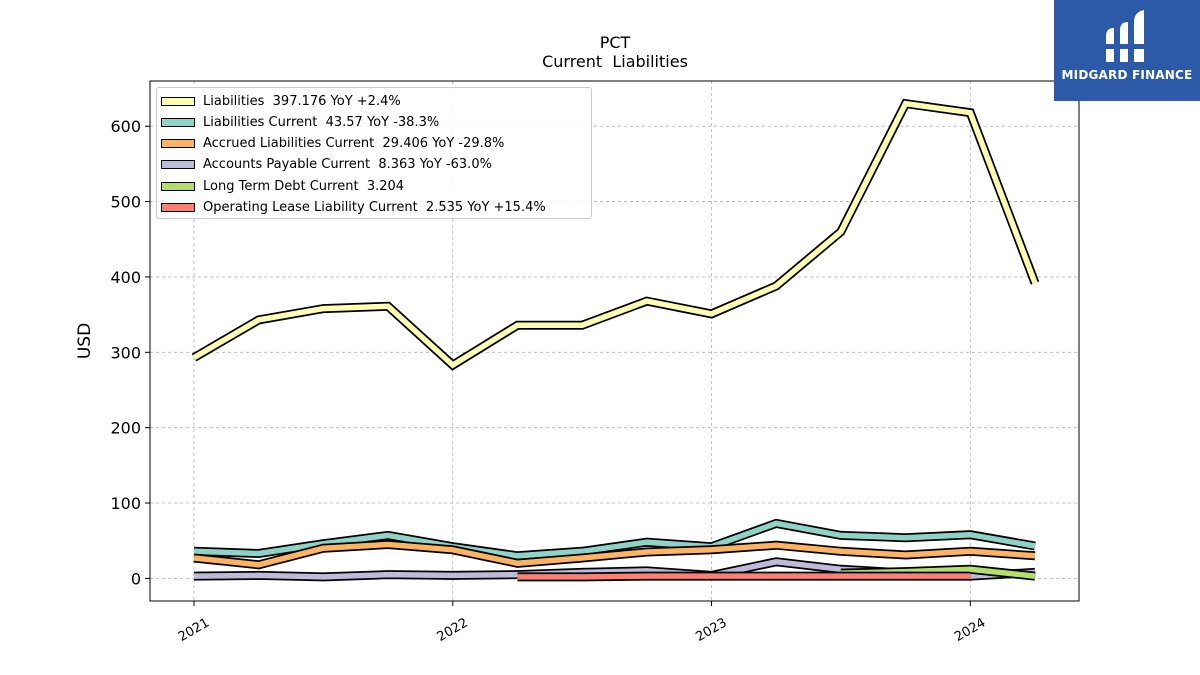  I want to click on series-line-operating-lease-liability-current, so click(744, 576).